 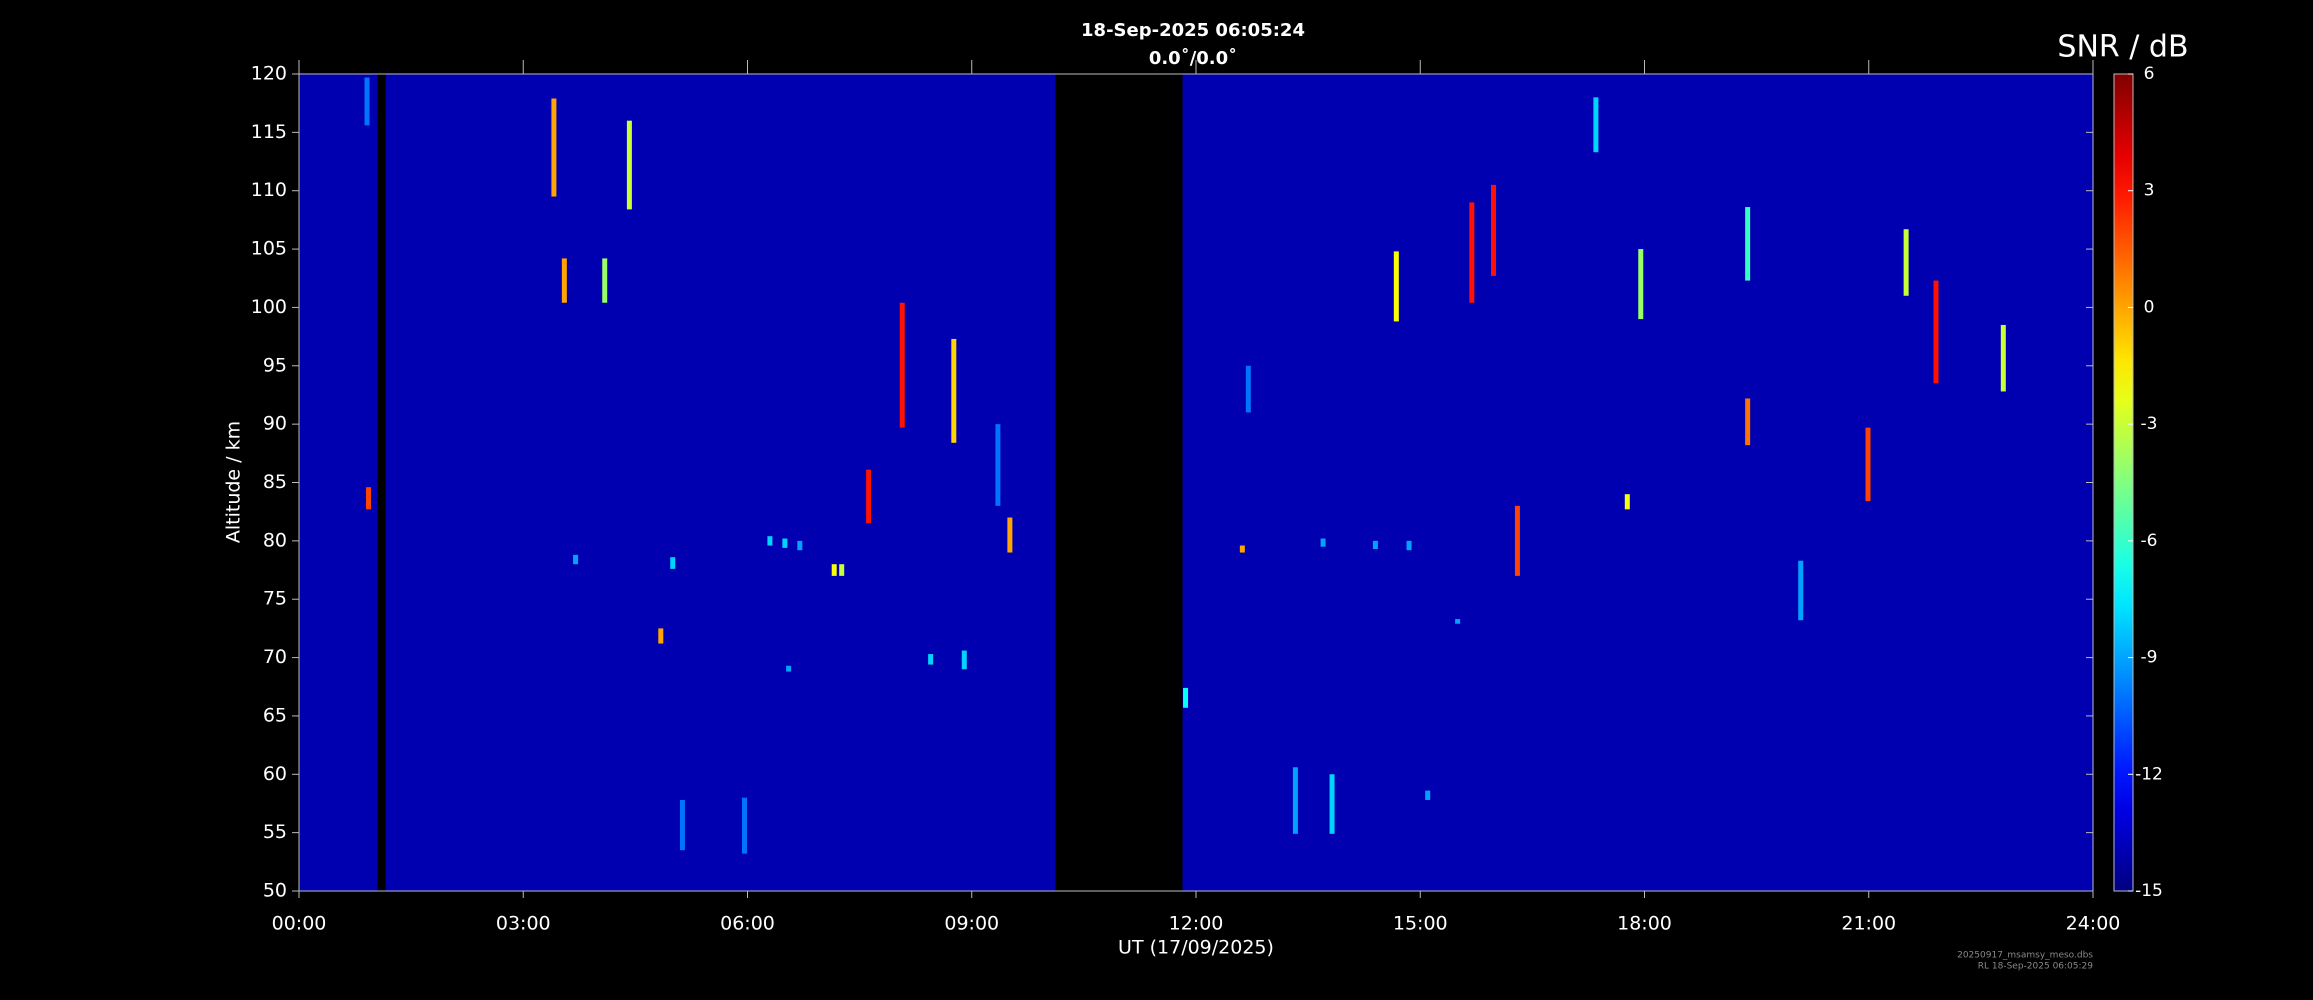 I want to click on colorbar-tick-label: -9, so click(x=2149, y=658).